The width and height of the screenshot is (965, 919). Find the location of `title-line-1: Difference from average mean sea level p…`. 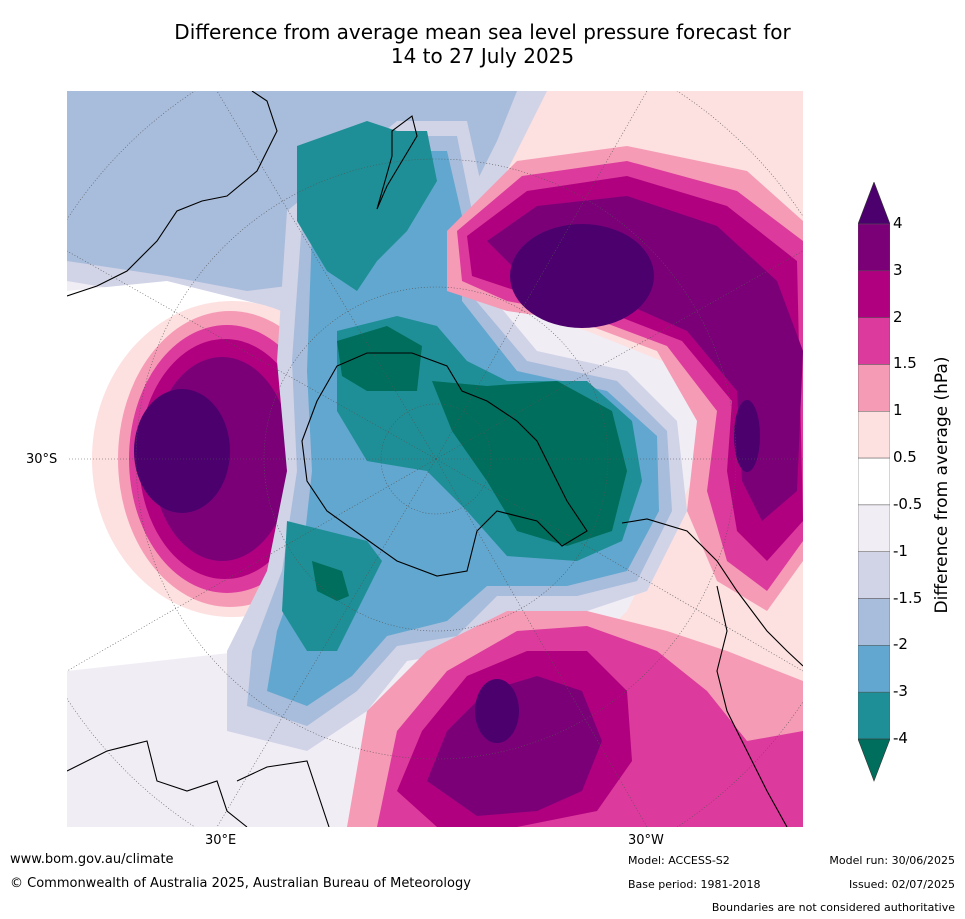

title-line-1: Difference from average mean sea level p… is located at coordinates (482, 32).